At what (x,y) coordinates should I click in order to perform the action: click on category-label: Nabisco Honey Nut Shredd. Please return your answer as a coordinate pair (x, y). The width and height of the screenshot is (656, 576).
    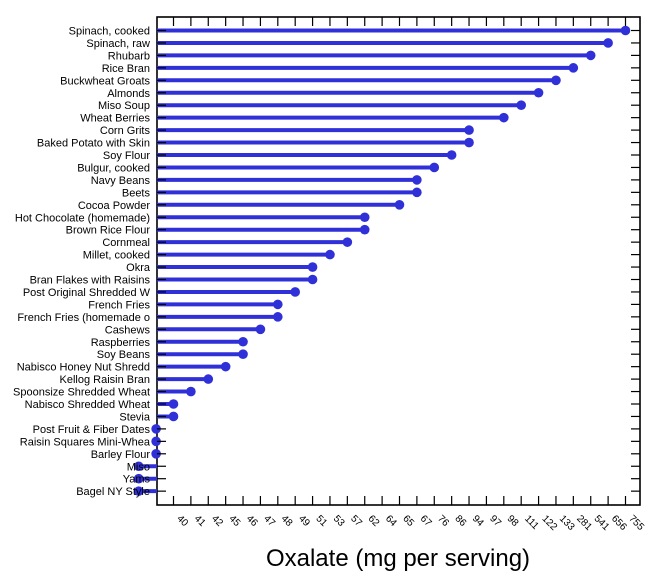
    Looking at the image, I should click on (83, 368).